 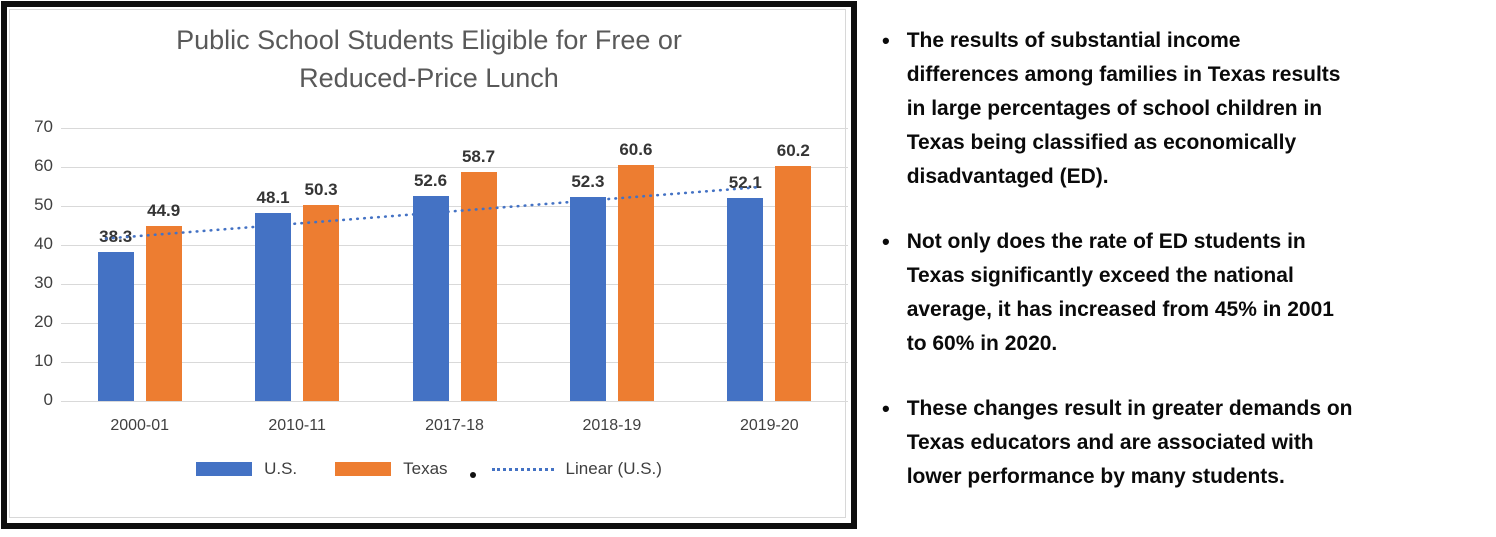 What do you see at coordinates (613, 468) in the screenshot?
I see `legend-label-linear: Linear (U.S.)` at bounding box center [613, 468].